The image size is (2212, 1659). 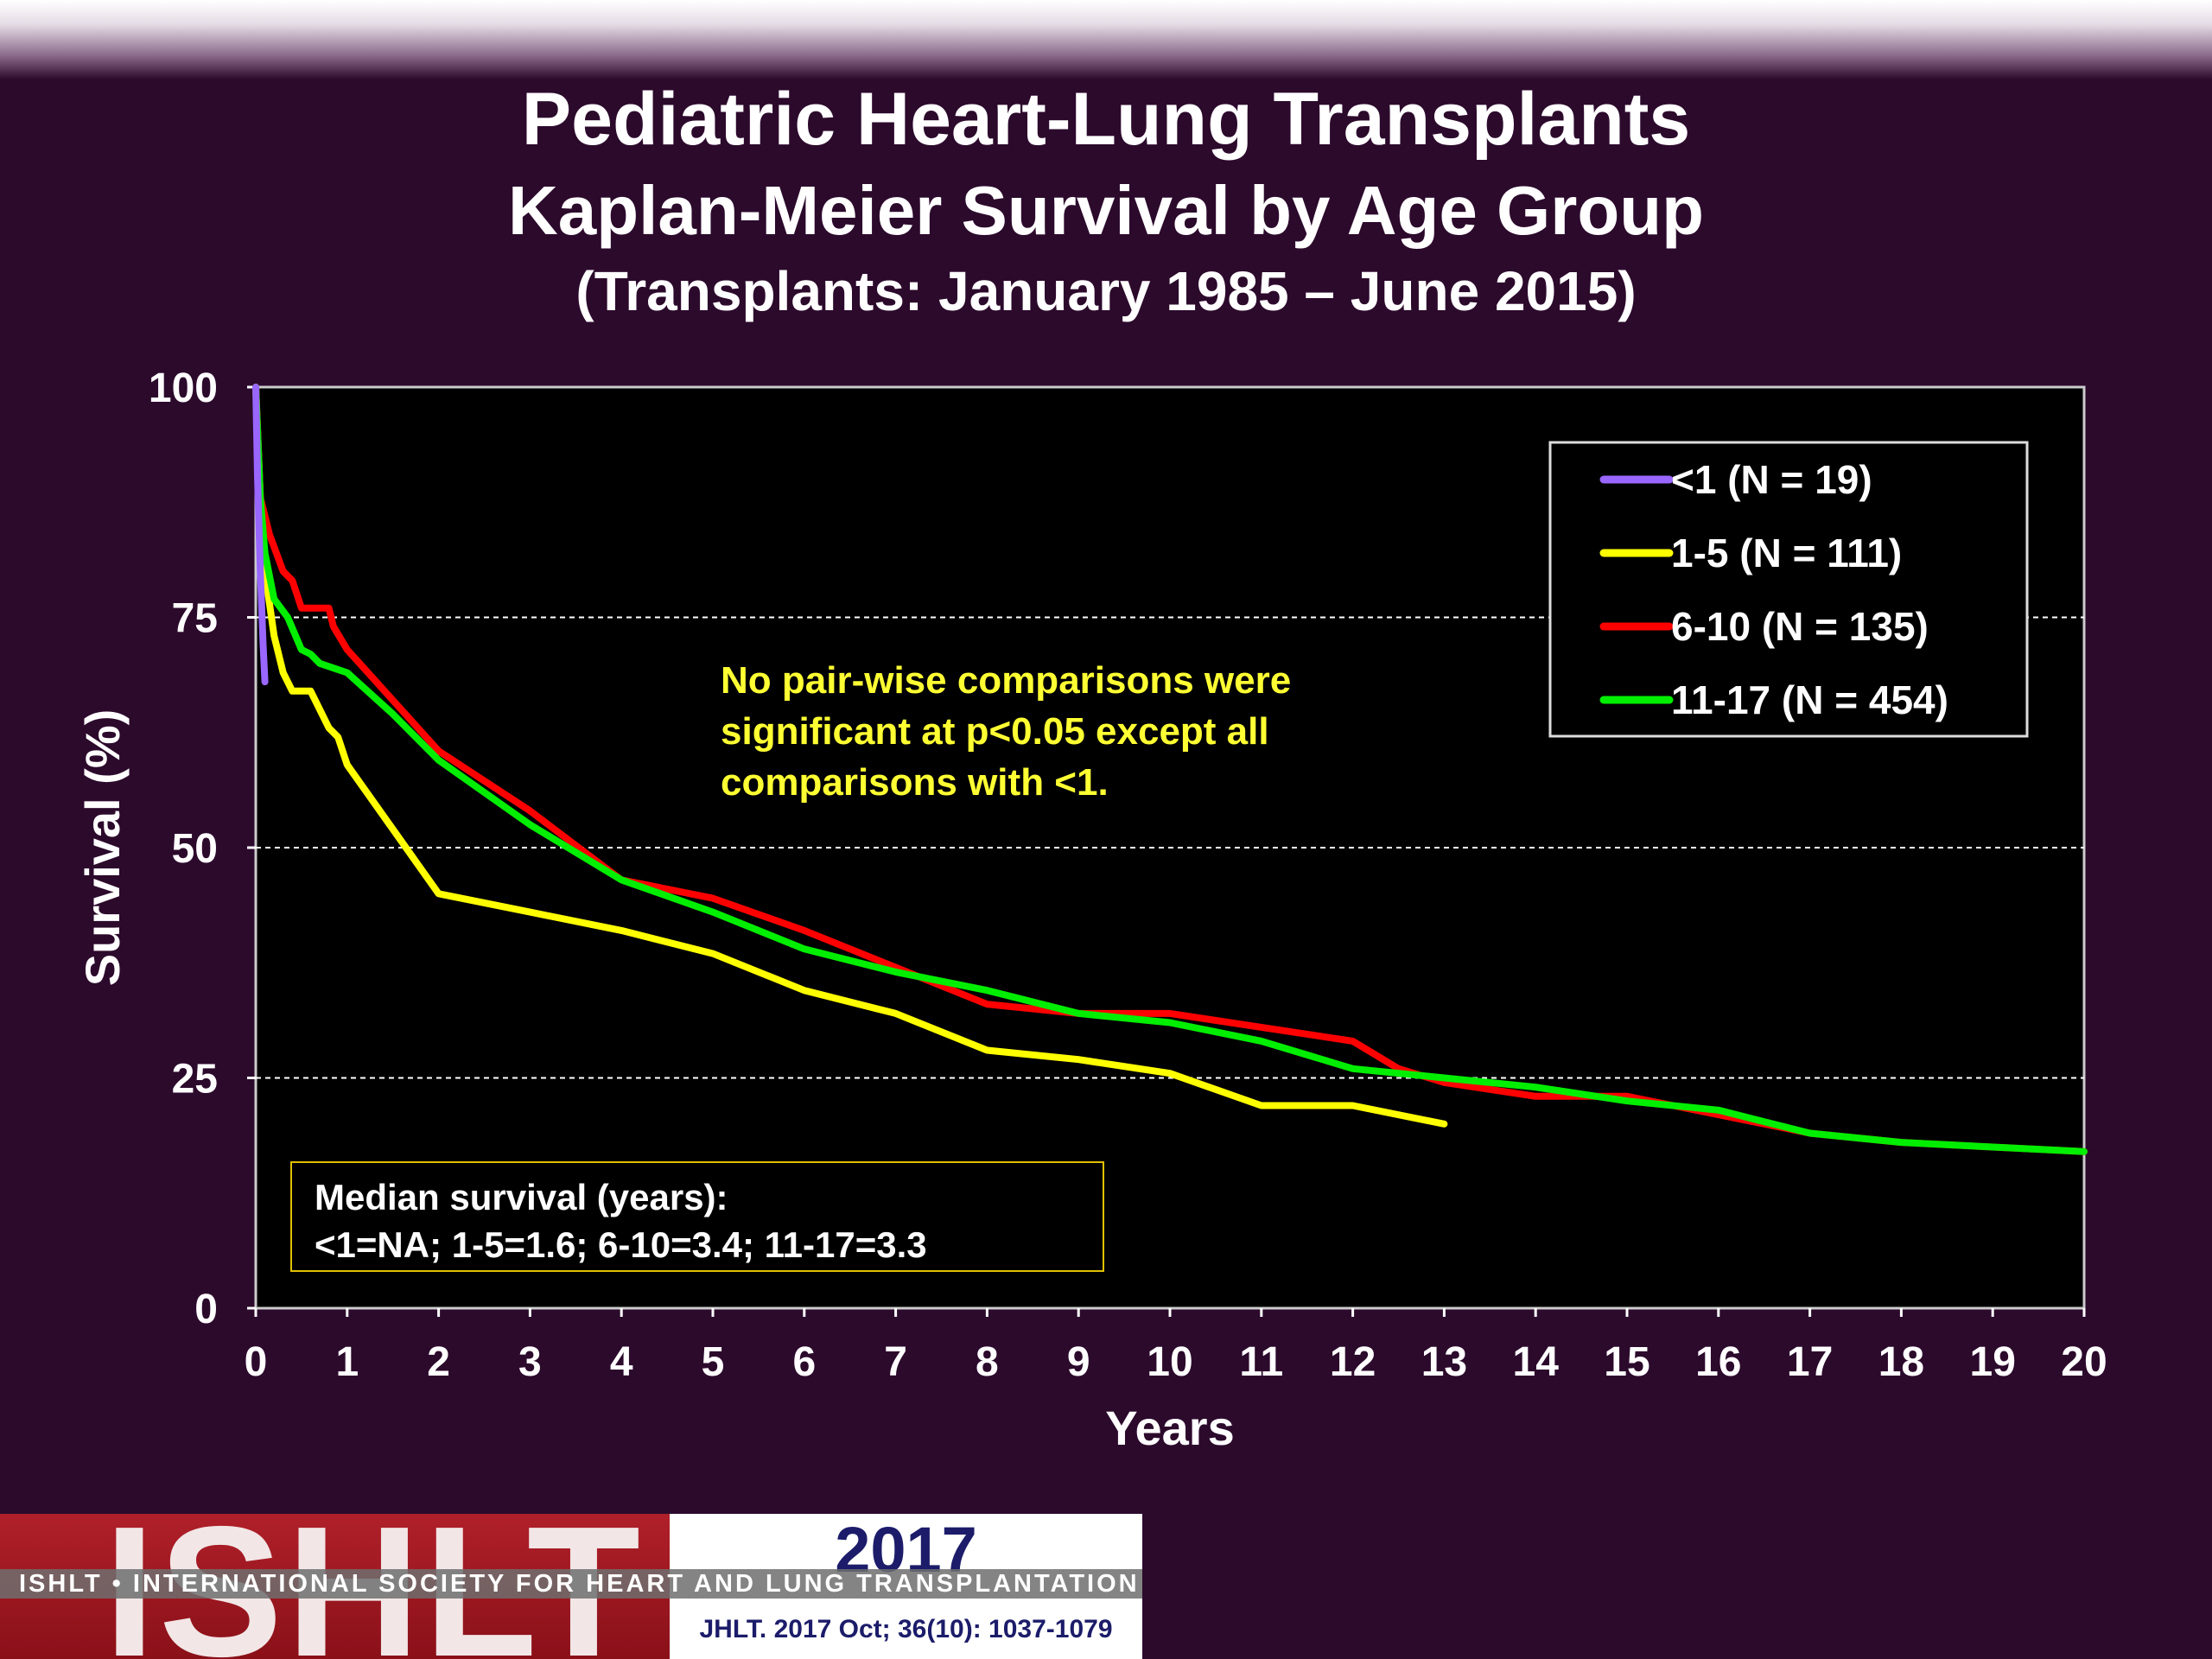 What do you see at coordinates (195, 849) in the screenshot?
I see `y-tick-label: 50` at bounding box center [195, 849].